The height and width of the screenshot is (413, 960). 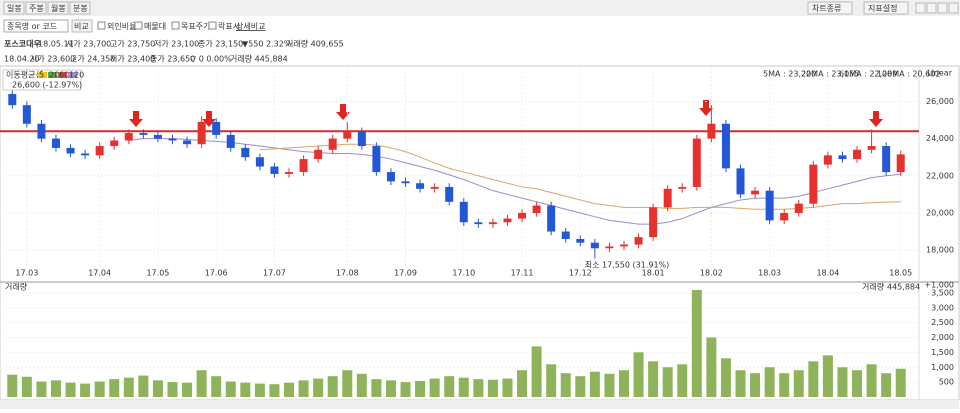 What do you see at coordinates (88, 44) in the screenshot?
I see `info-item: 시가 23,700` at bounding box center [88, 44].